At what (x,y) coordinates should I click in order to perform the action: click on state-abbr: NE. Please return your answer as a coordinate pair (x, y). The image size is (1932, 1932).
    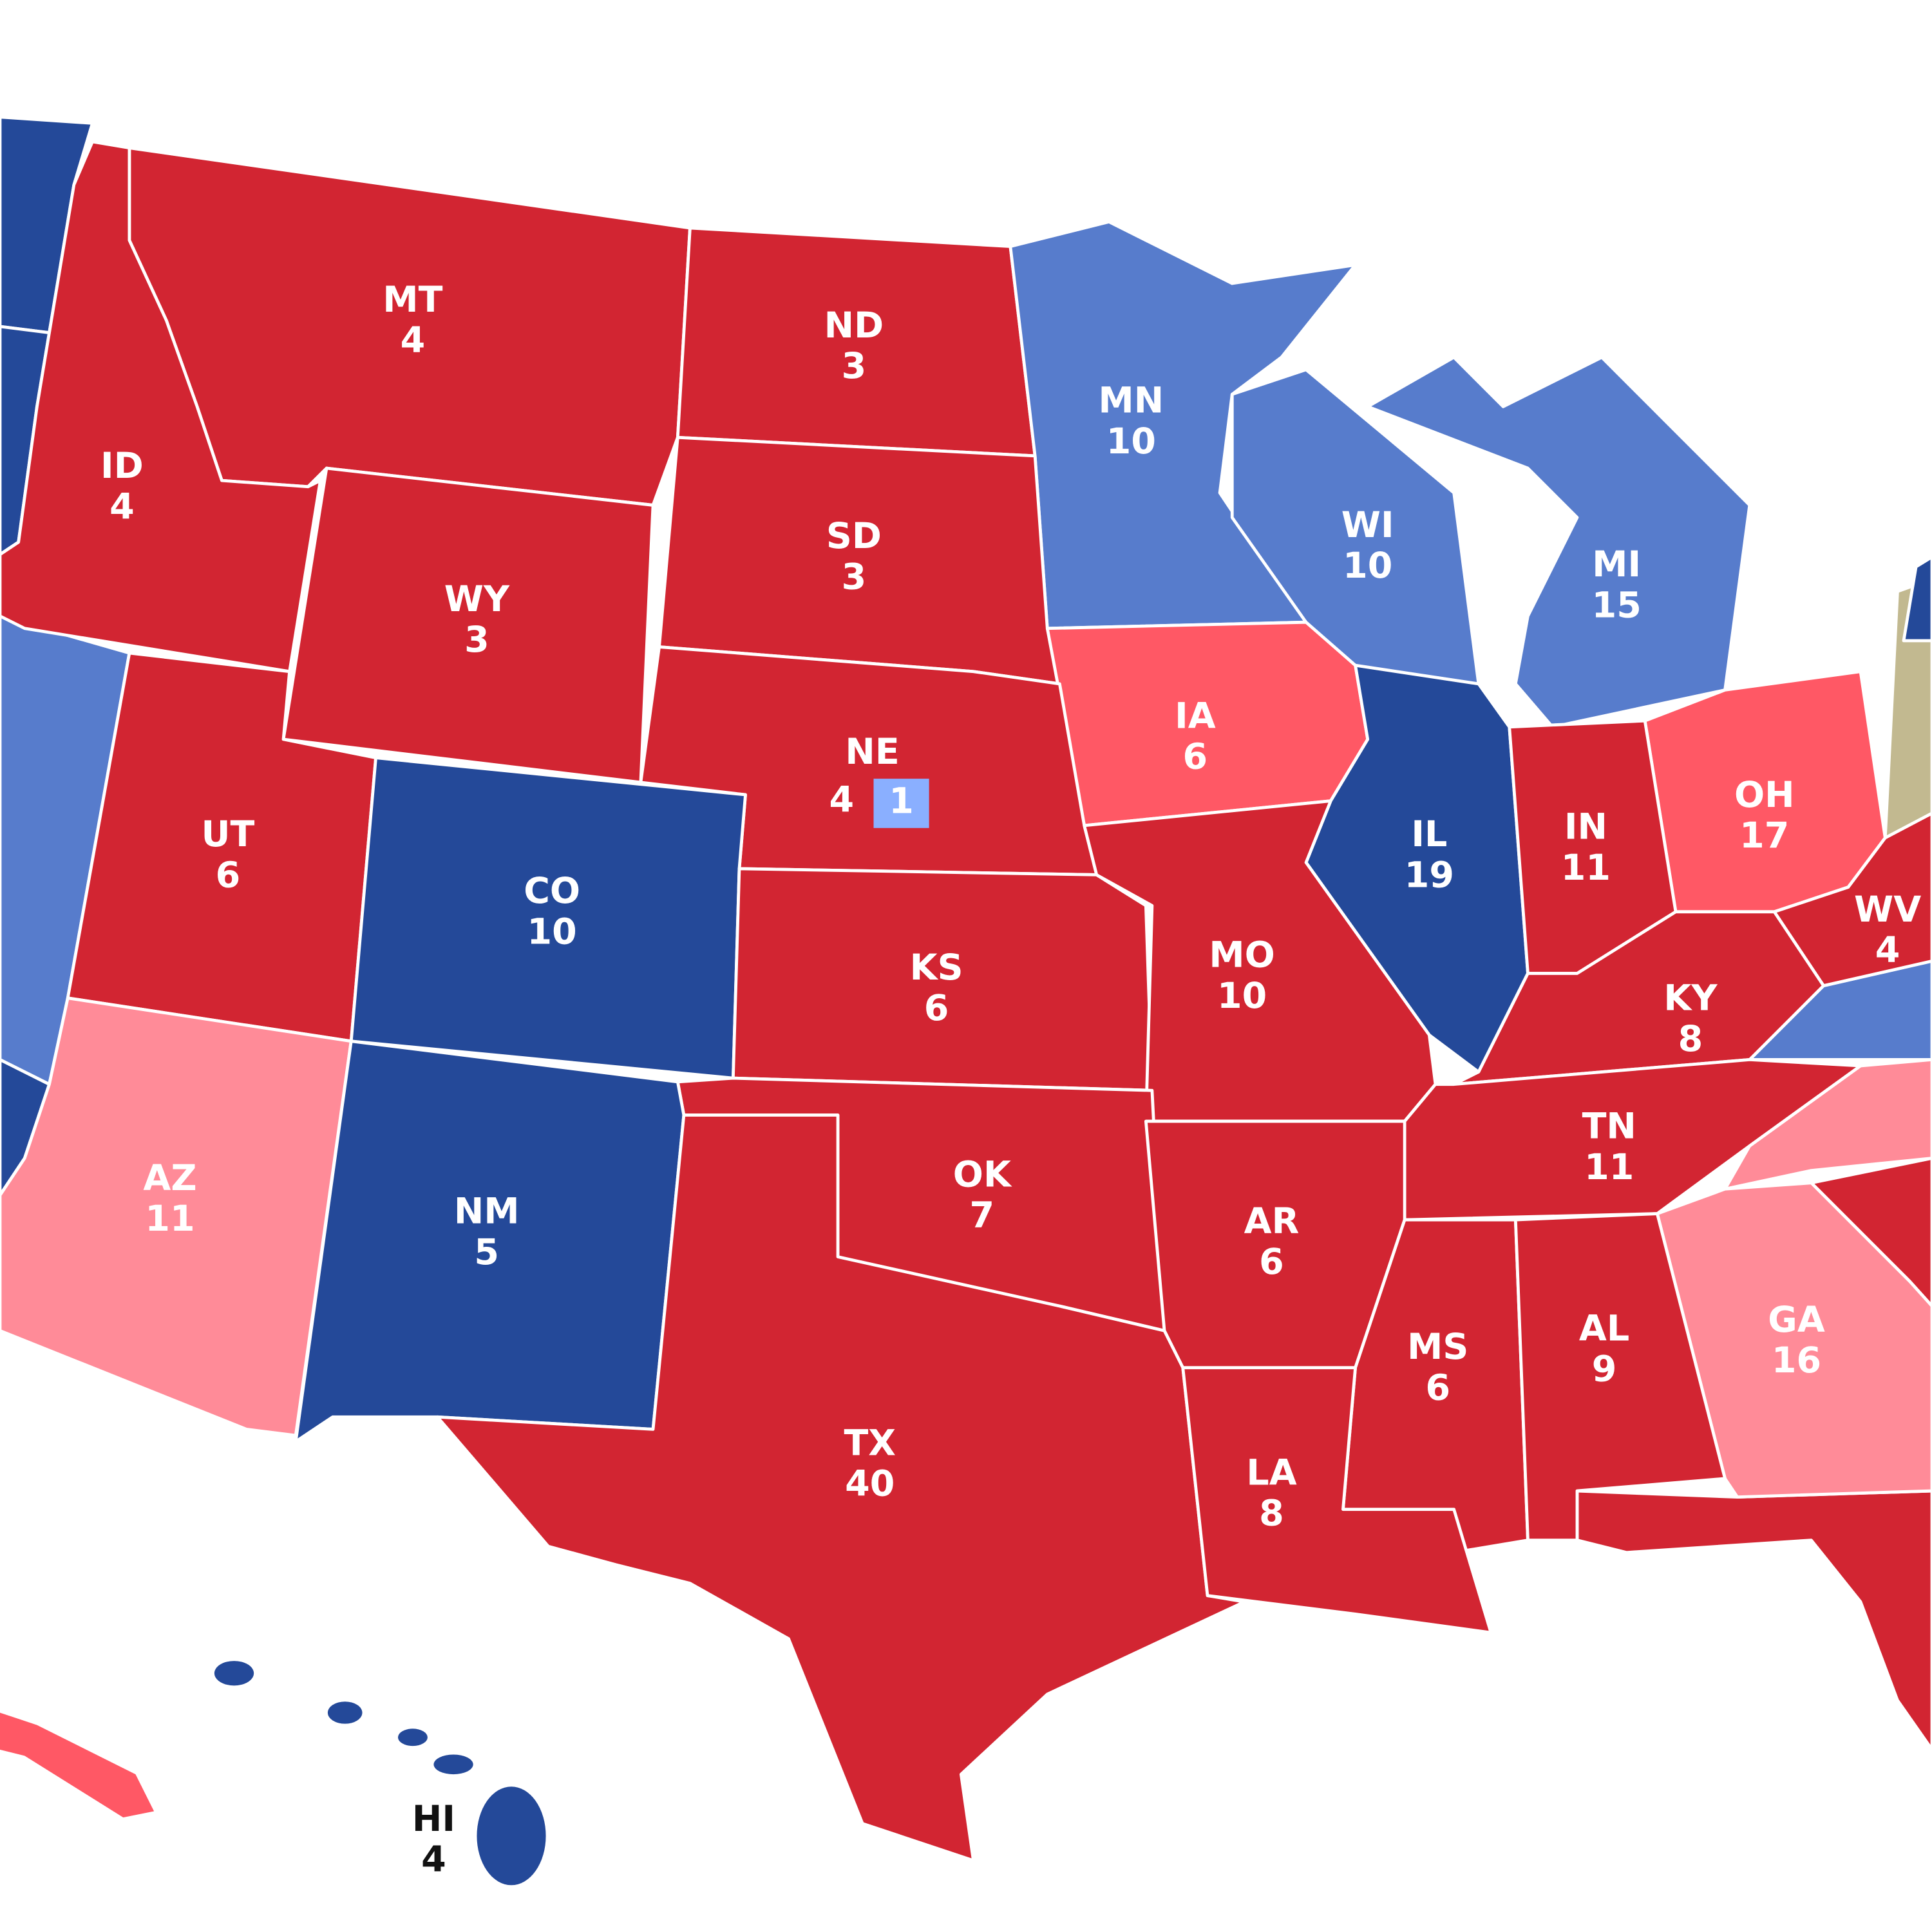
    Looking at the image, I should click on (872, 752).